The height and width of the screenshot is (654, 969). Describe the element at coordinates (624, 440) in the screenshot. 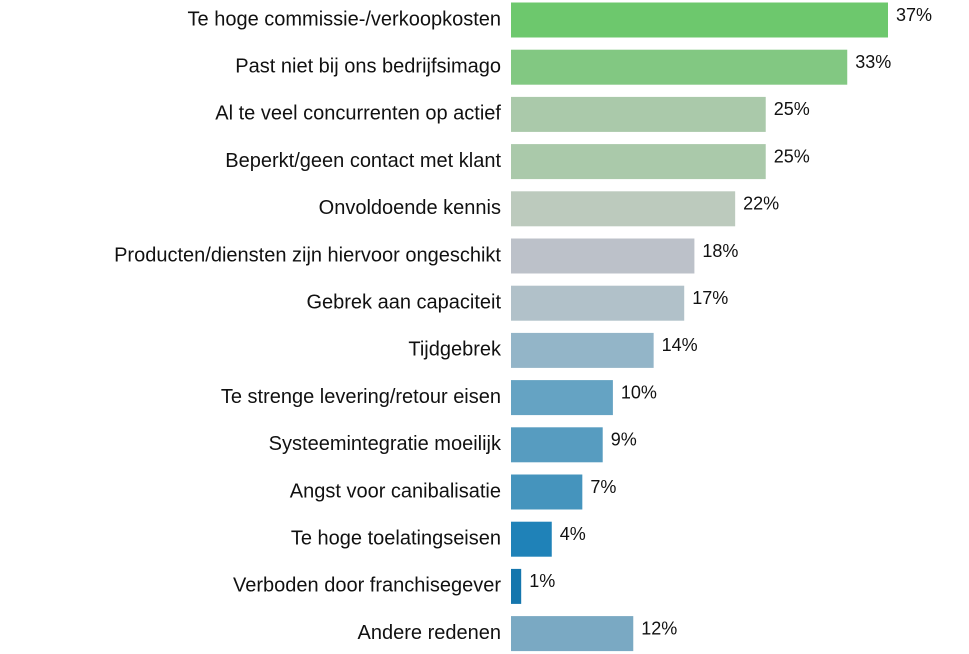

I see `value-label: 9%` at that location.